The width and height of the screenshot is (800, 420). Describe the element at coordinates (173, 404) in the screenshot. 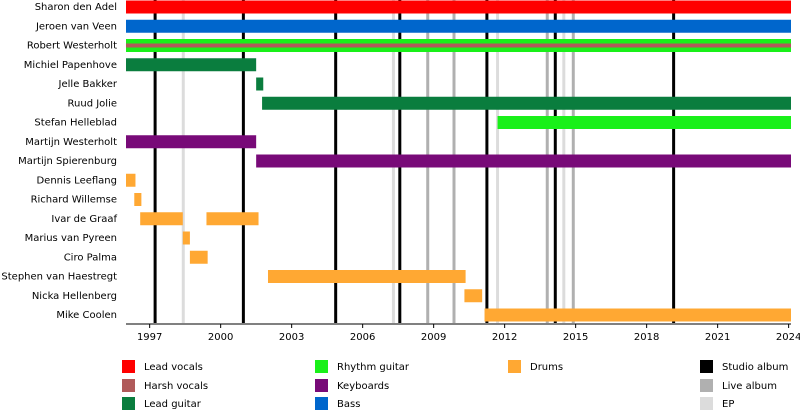

I see `legend-label: Lead guitar` at that location.